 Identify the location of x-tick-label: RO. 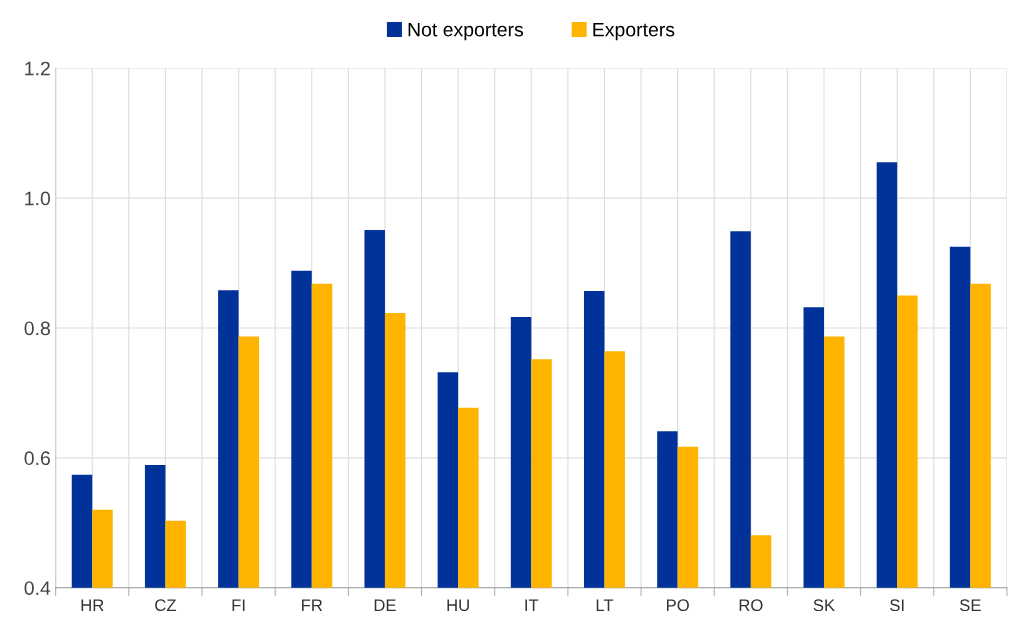
(751, 605).